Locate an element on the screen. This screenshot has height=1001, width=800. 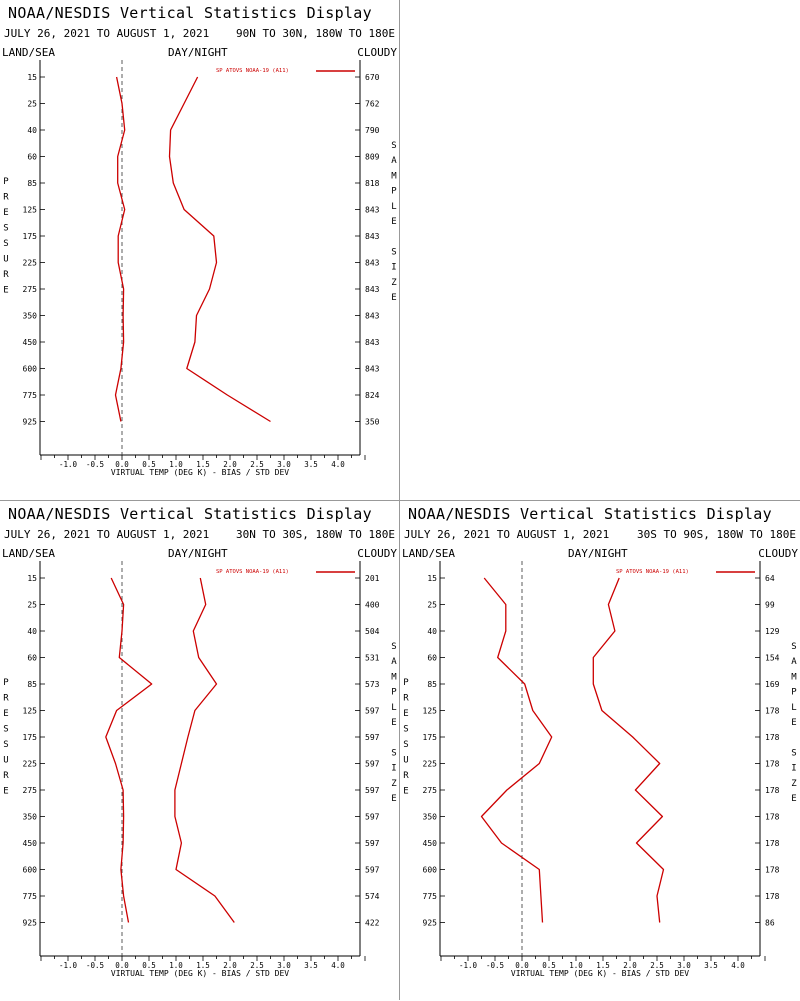
region-label: 30S TO 90S, 180W TO 180E is located at coordinates (716, 534).